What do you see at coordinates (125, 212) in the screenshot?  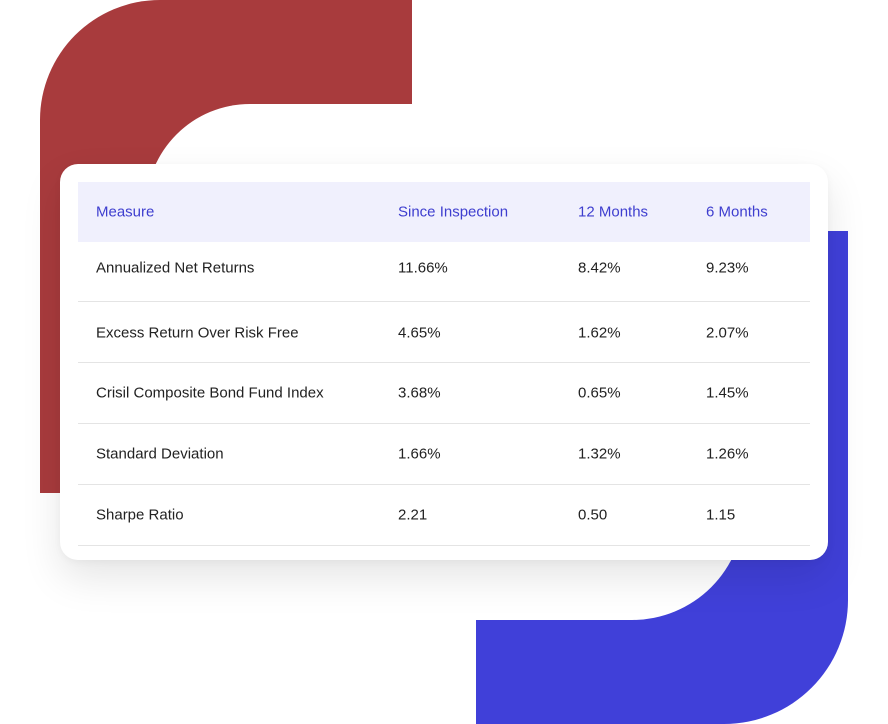 I see `header-measure: Measure` at bounding box center [125, 212].